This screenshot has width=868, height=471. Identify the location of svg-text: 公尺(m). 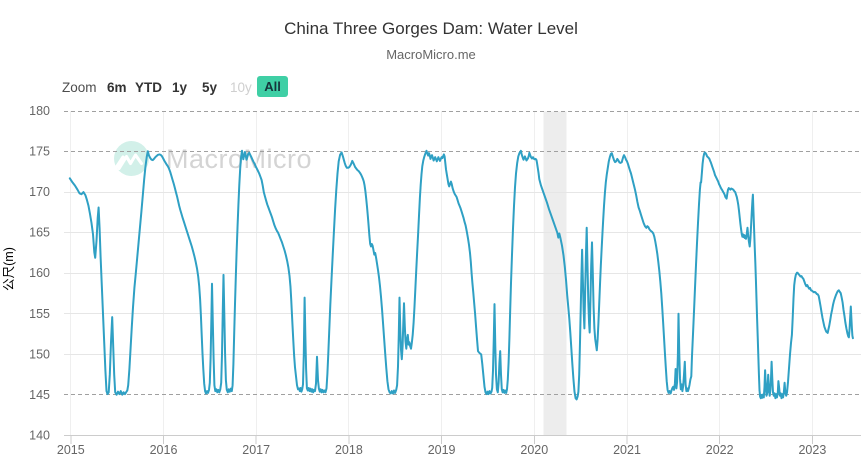
(9, 269).